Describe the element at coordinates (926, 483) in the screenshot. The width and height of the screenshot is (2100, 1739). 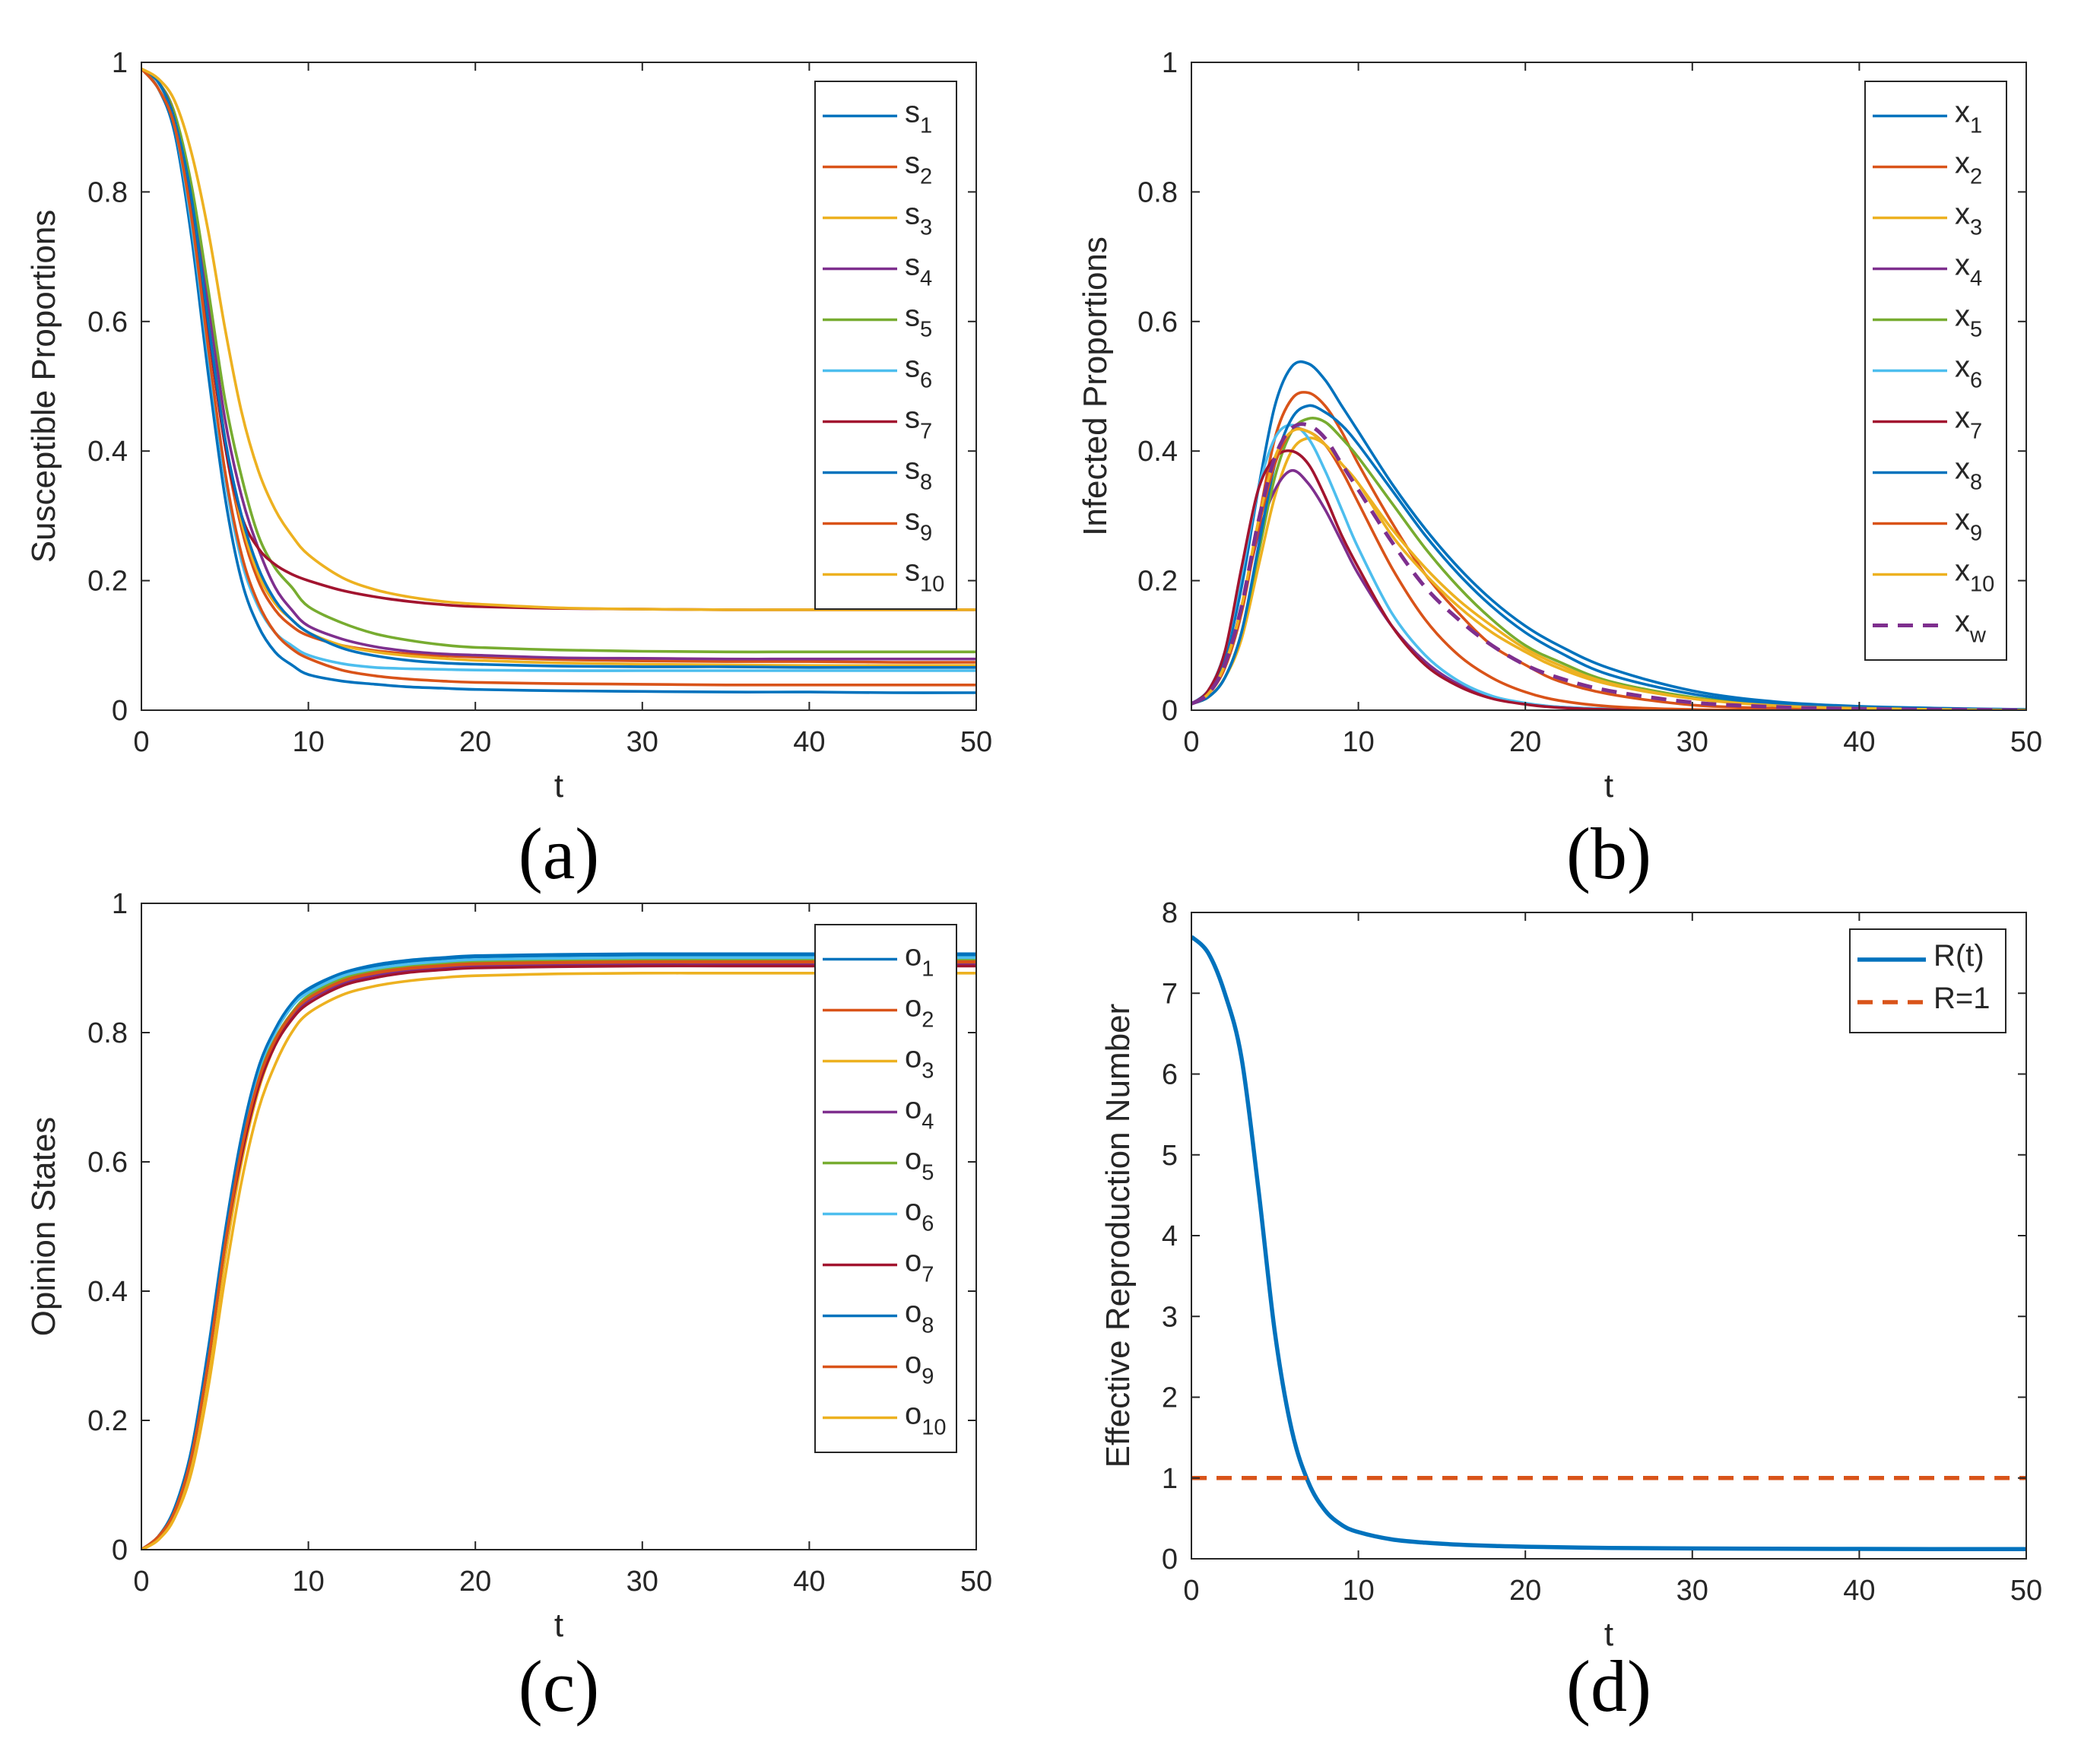
I see `legend-label-subscript: 8` at that location.